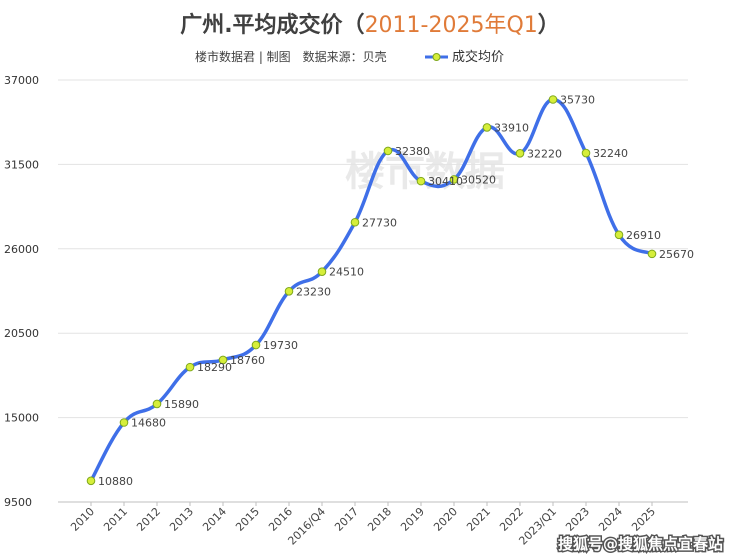 The height and width of the screenshot is (557, 740). Describe the element at coordinates (280, 345) in the screenshot. I see `data-label: 19730` at that location.